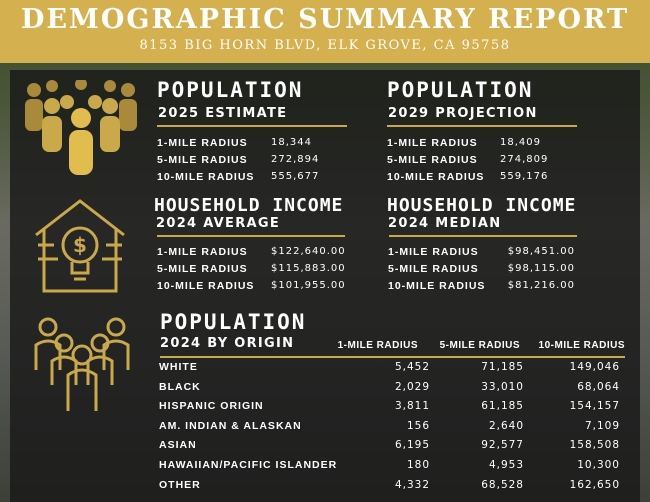  Describe the element at coordinates (180, 386) in the screenshot. I see `origin-label: BLACK` at that location.